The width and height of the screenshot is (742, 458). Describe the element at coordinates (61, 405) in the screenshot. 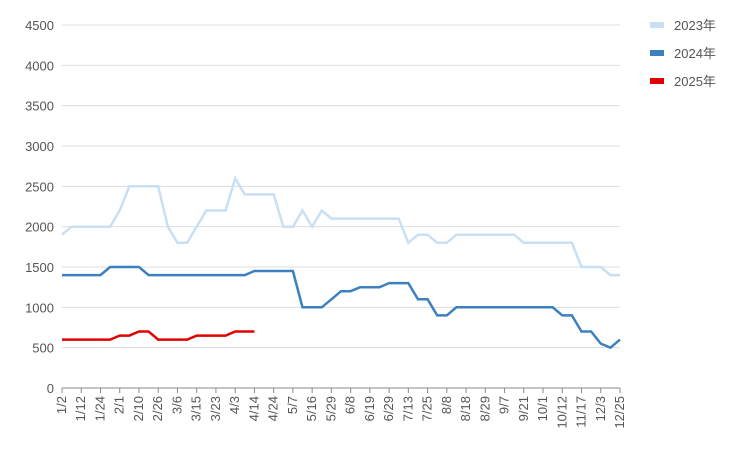

I see `x-tick-label: 1/2` at that location.